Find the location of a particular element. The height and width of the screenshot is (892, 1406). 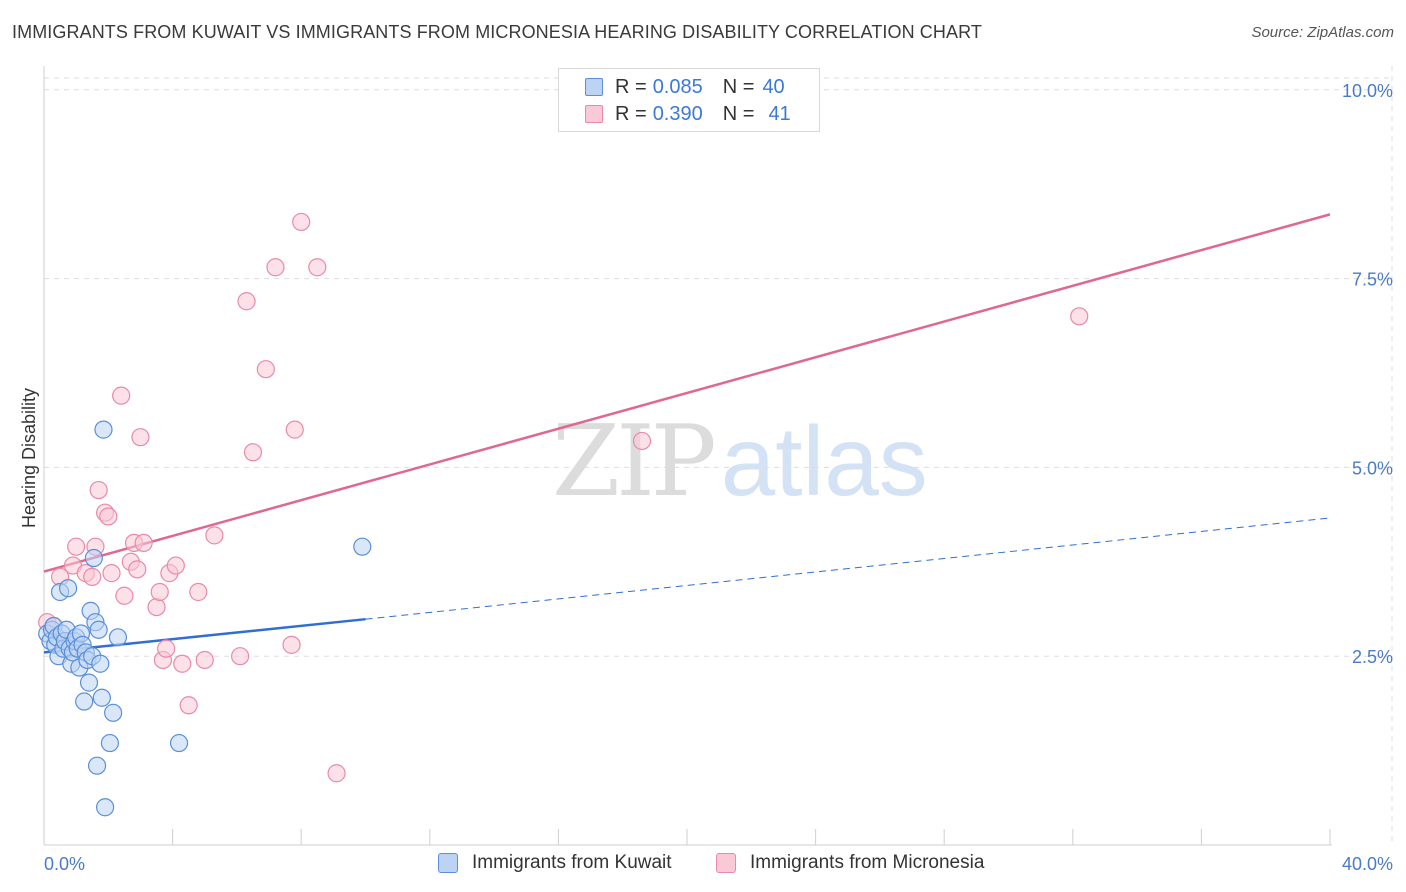

legend-row-micronesia: R = 0.390 N = 41 is located at coordinates (688, 114).